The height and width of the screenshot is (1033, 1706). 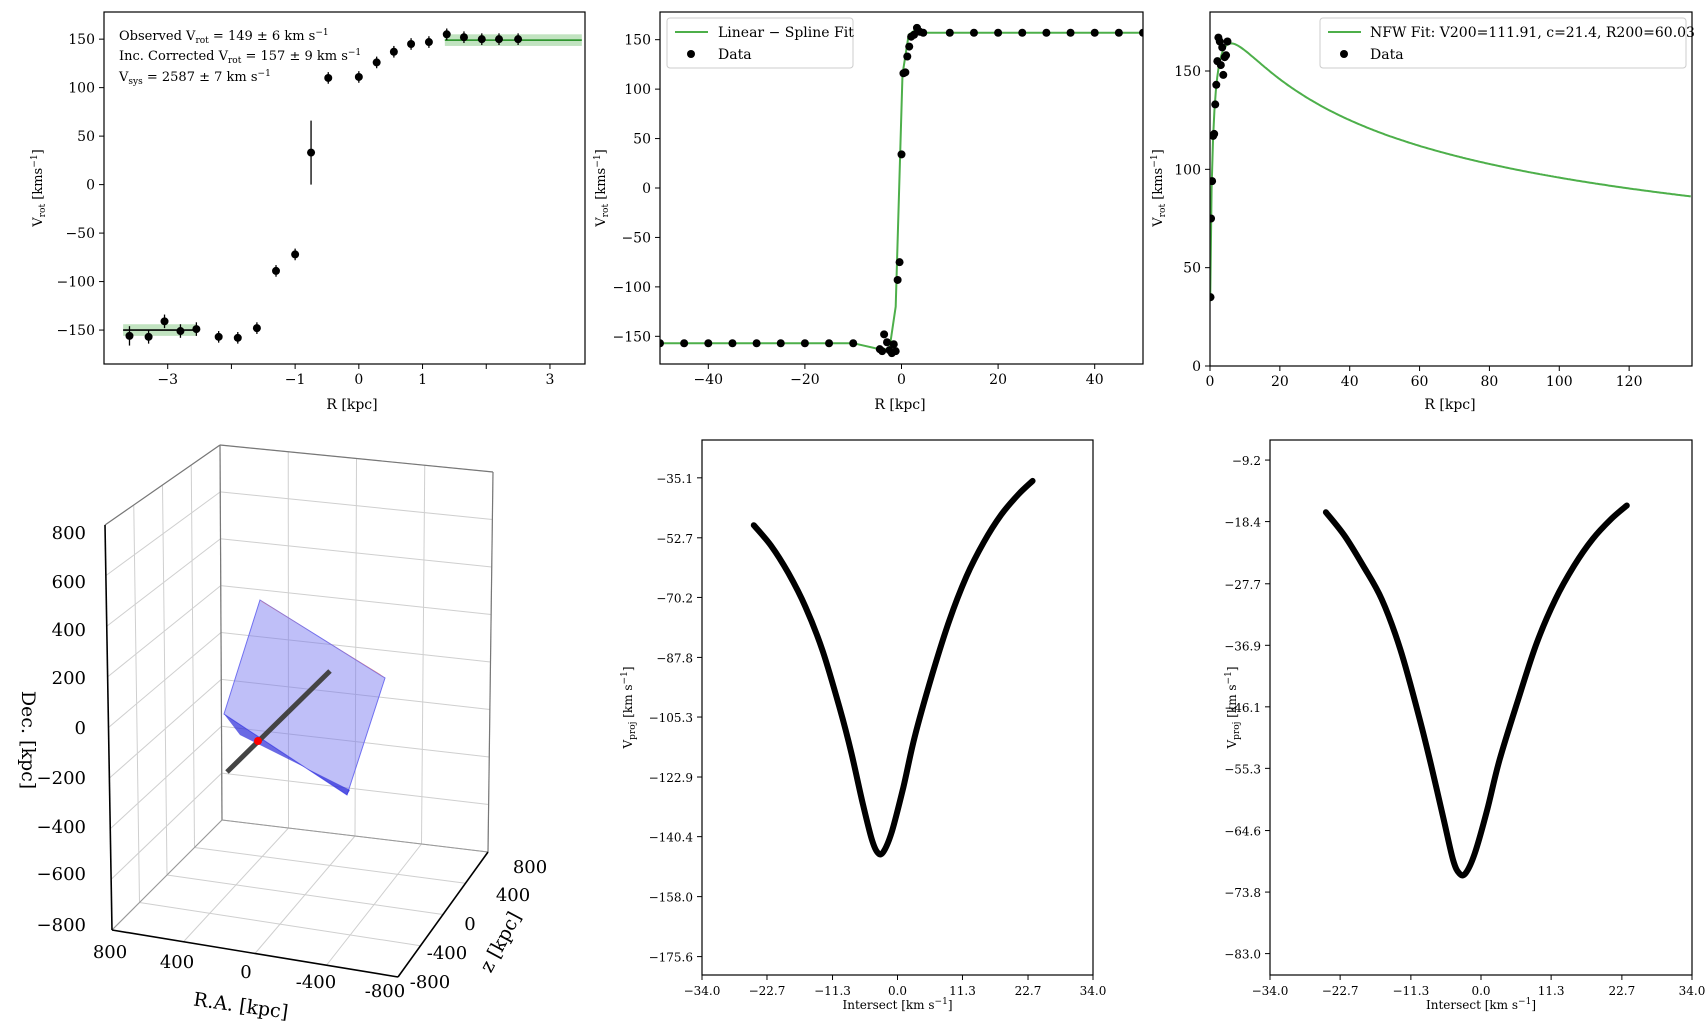 What do you see at coordinates (530, 867) in the screenshot?
I see `z-tick-label: 800` at bounding box center [530, 867].